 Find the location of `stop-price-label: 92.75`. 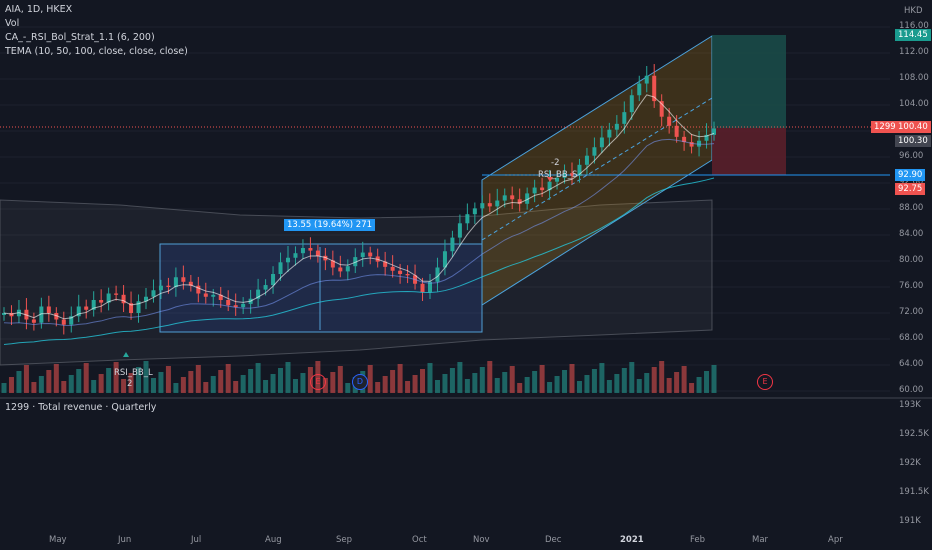

stop-price-label: 92.75 is located at coordinates (910, 189).